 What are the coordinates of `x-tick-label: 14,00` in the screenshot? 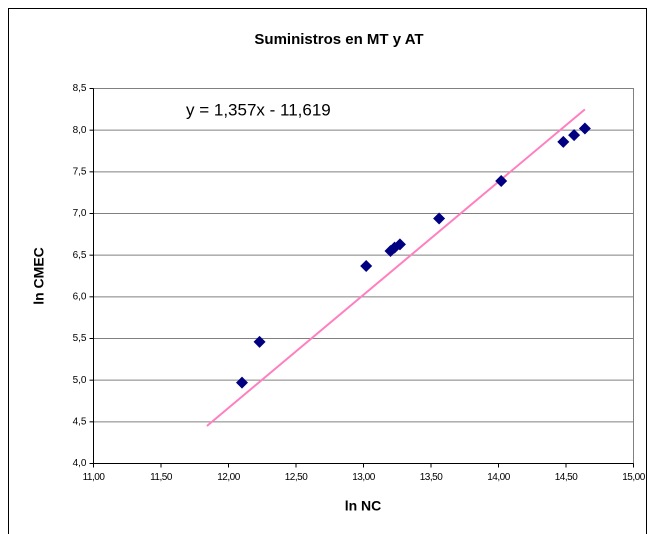 It's located at (498, 477).